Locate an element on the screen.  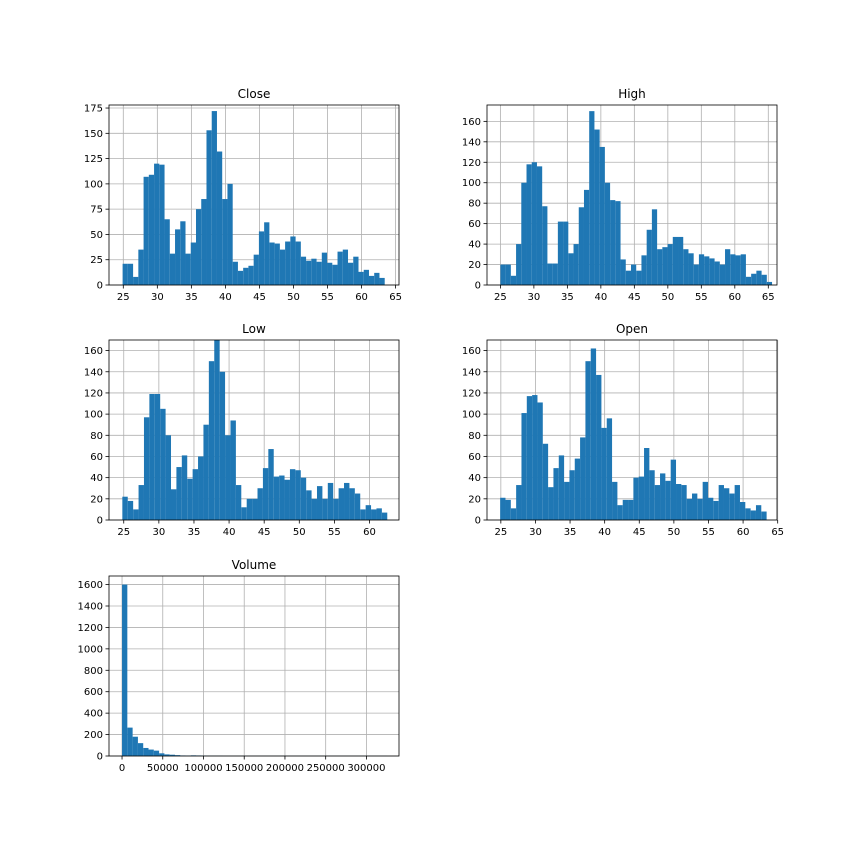
y-tick-label: 120 is located at coordinates (93, 393).